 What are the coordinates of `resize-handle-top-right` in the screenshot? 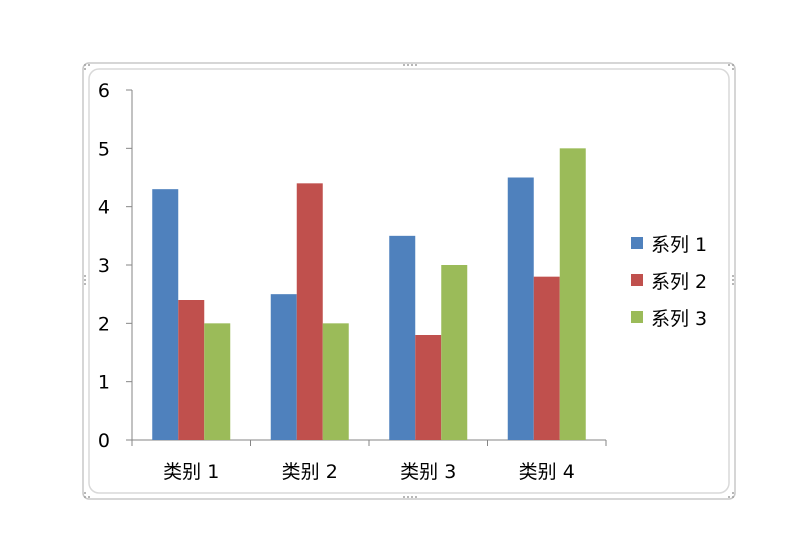 It's located at (731, 67).